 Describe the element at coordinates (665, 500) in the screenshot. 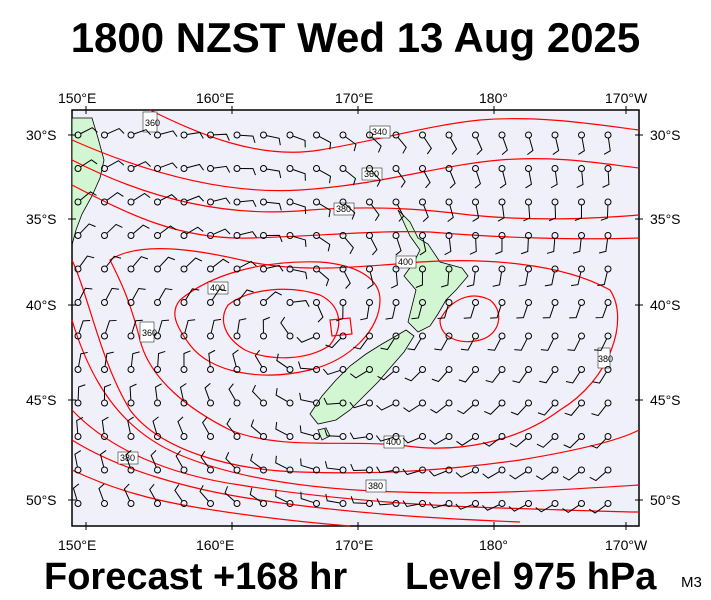

I see `lat-label-right: 50°S` at that location.